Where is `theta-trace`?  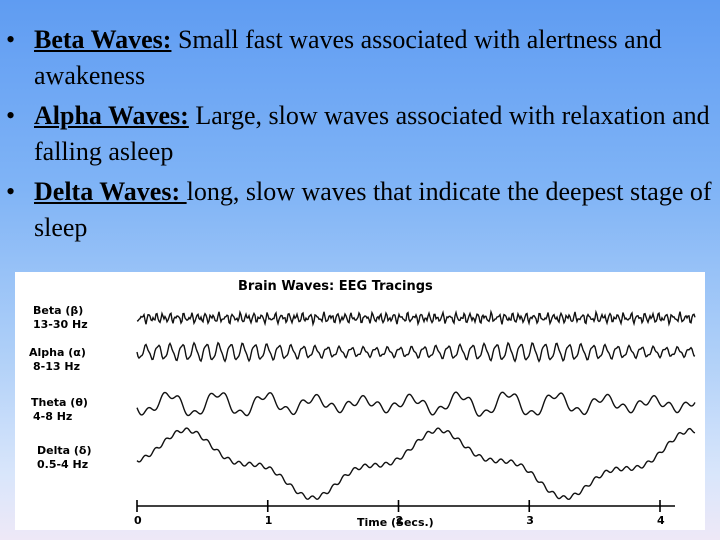
theta-trace is located at coordinates (416, 404).